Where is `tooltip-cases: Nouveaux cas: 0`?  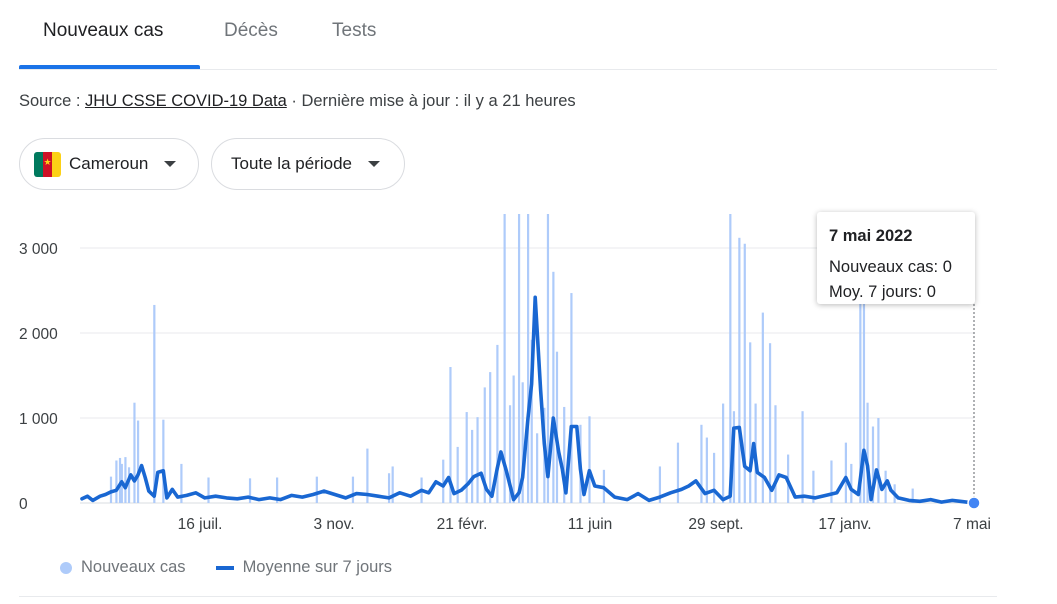
tooltip-cases: Nouveaux cas: 0 is located at coordinates (890, 267).